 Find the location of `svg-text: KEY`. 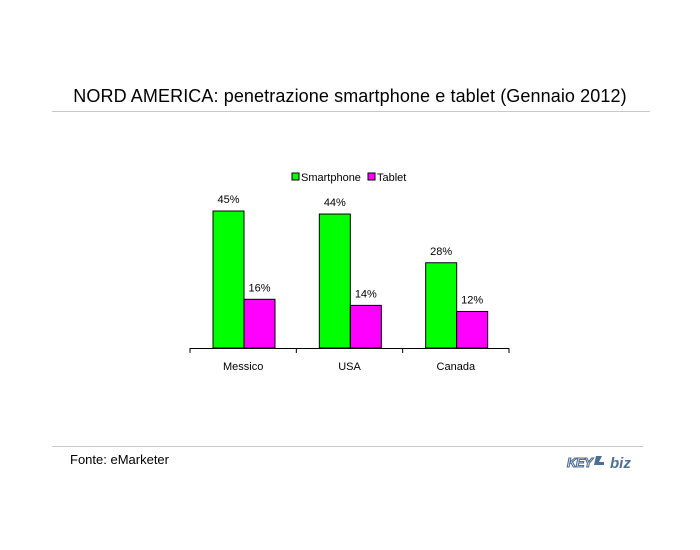

svg-text: KEY is located at coordinates (580, 462).